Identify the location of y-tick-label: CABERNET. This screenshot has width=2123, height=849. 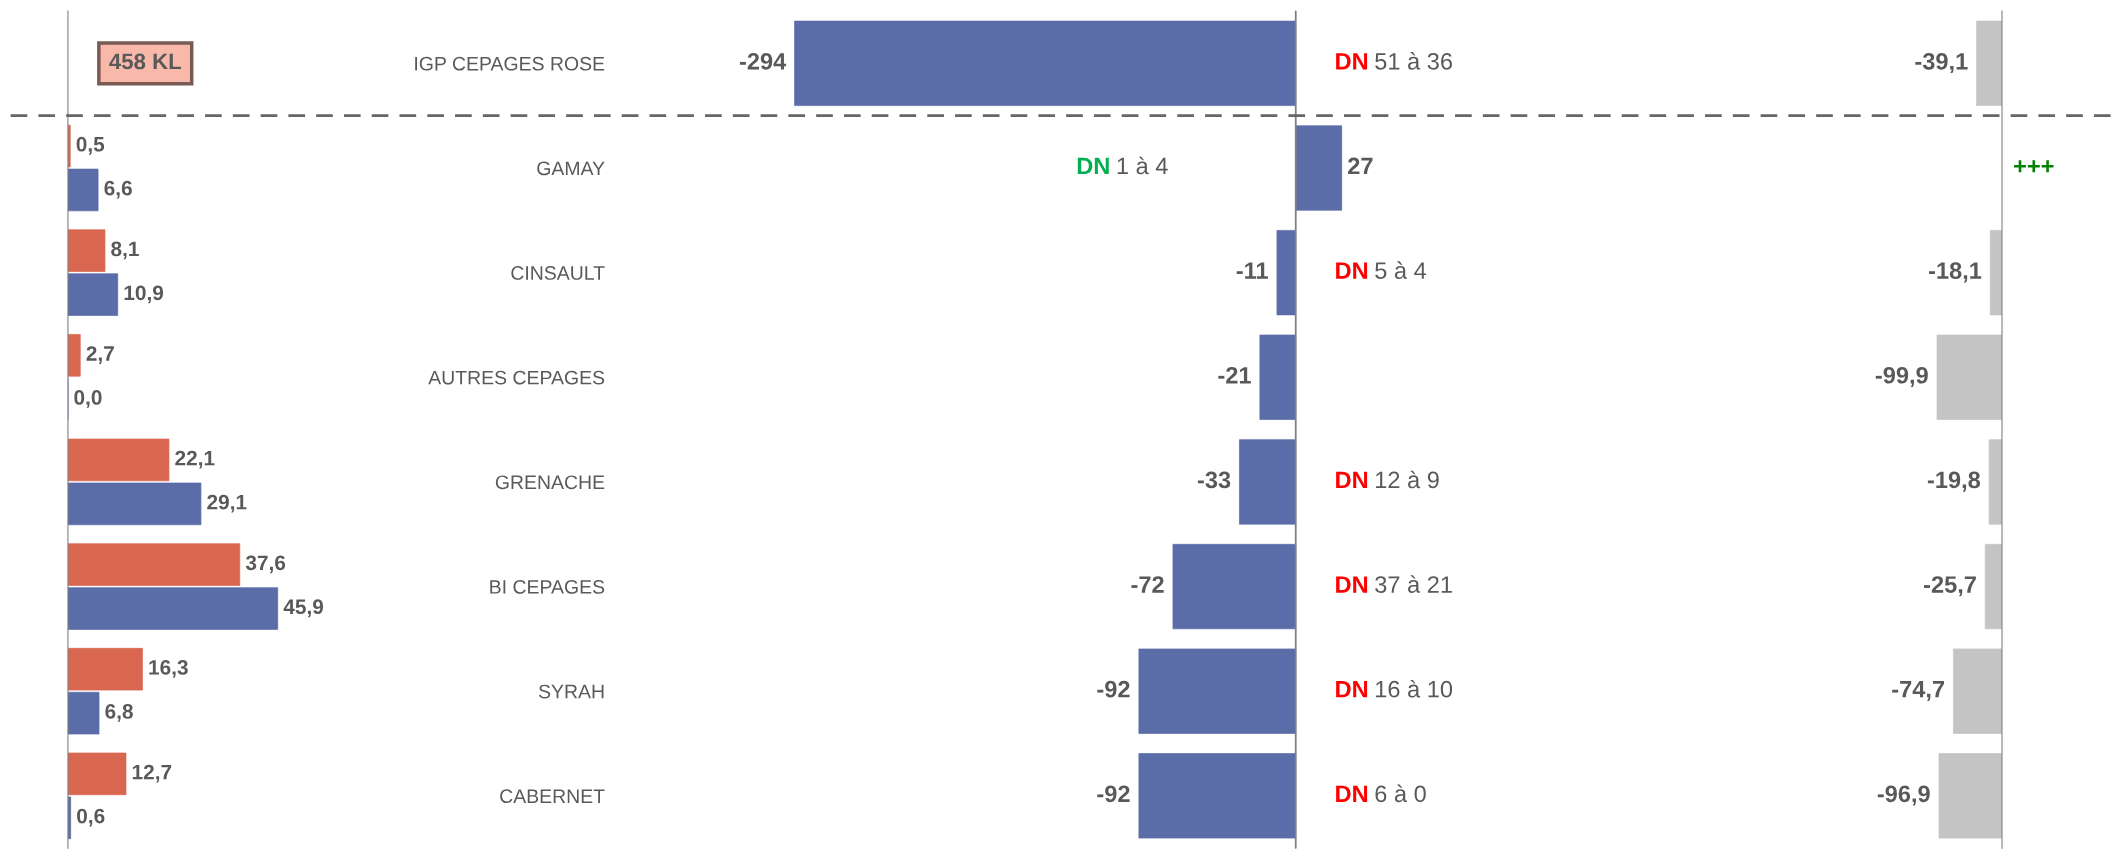
(552, 796).